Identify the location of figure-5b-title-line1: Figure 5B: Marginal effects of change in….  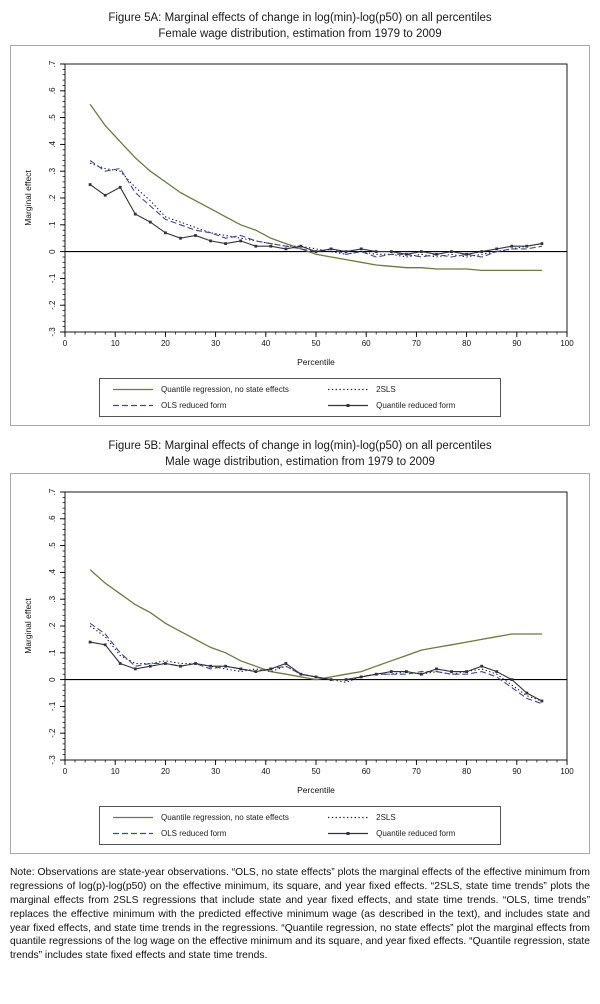
(300, 446).